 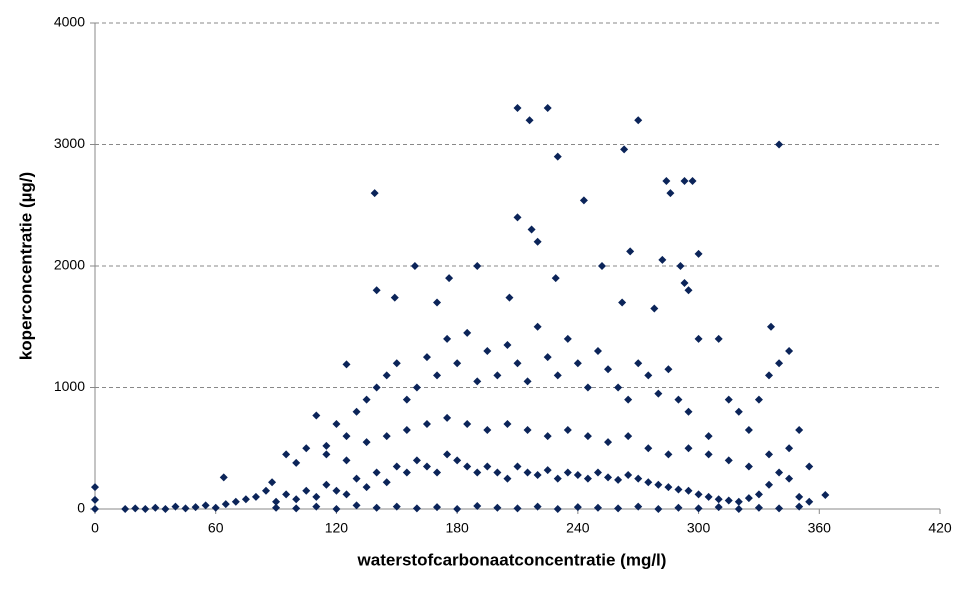 I want to click on x-tick-label: 240, so click(x=578, y=528).